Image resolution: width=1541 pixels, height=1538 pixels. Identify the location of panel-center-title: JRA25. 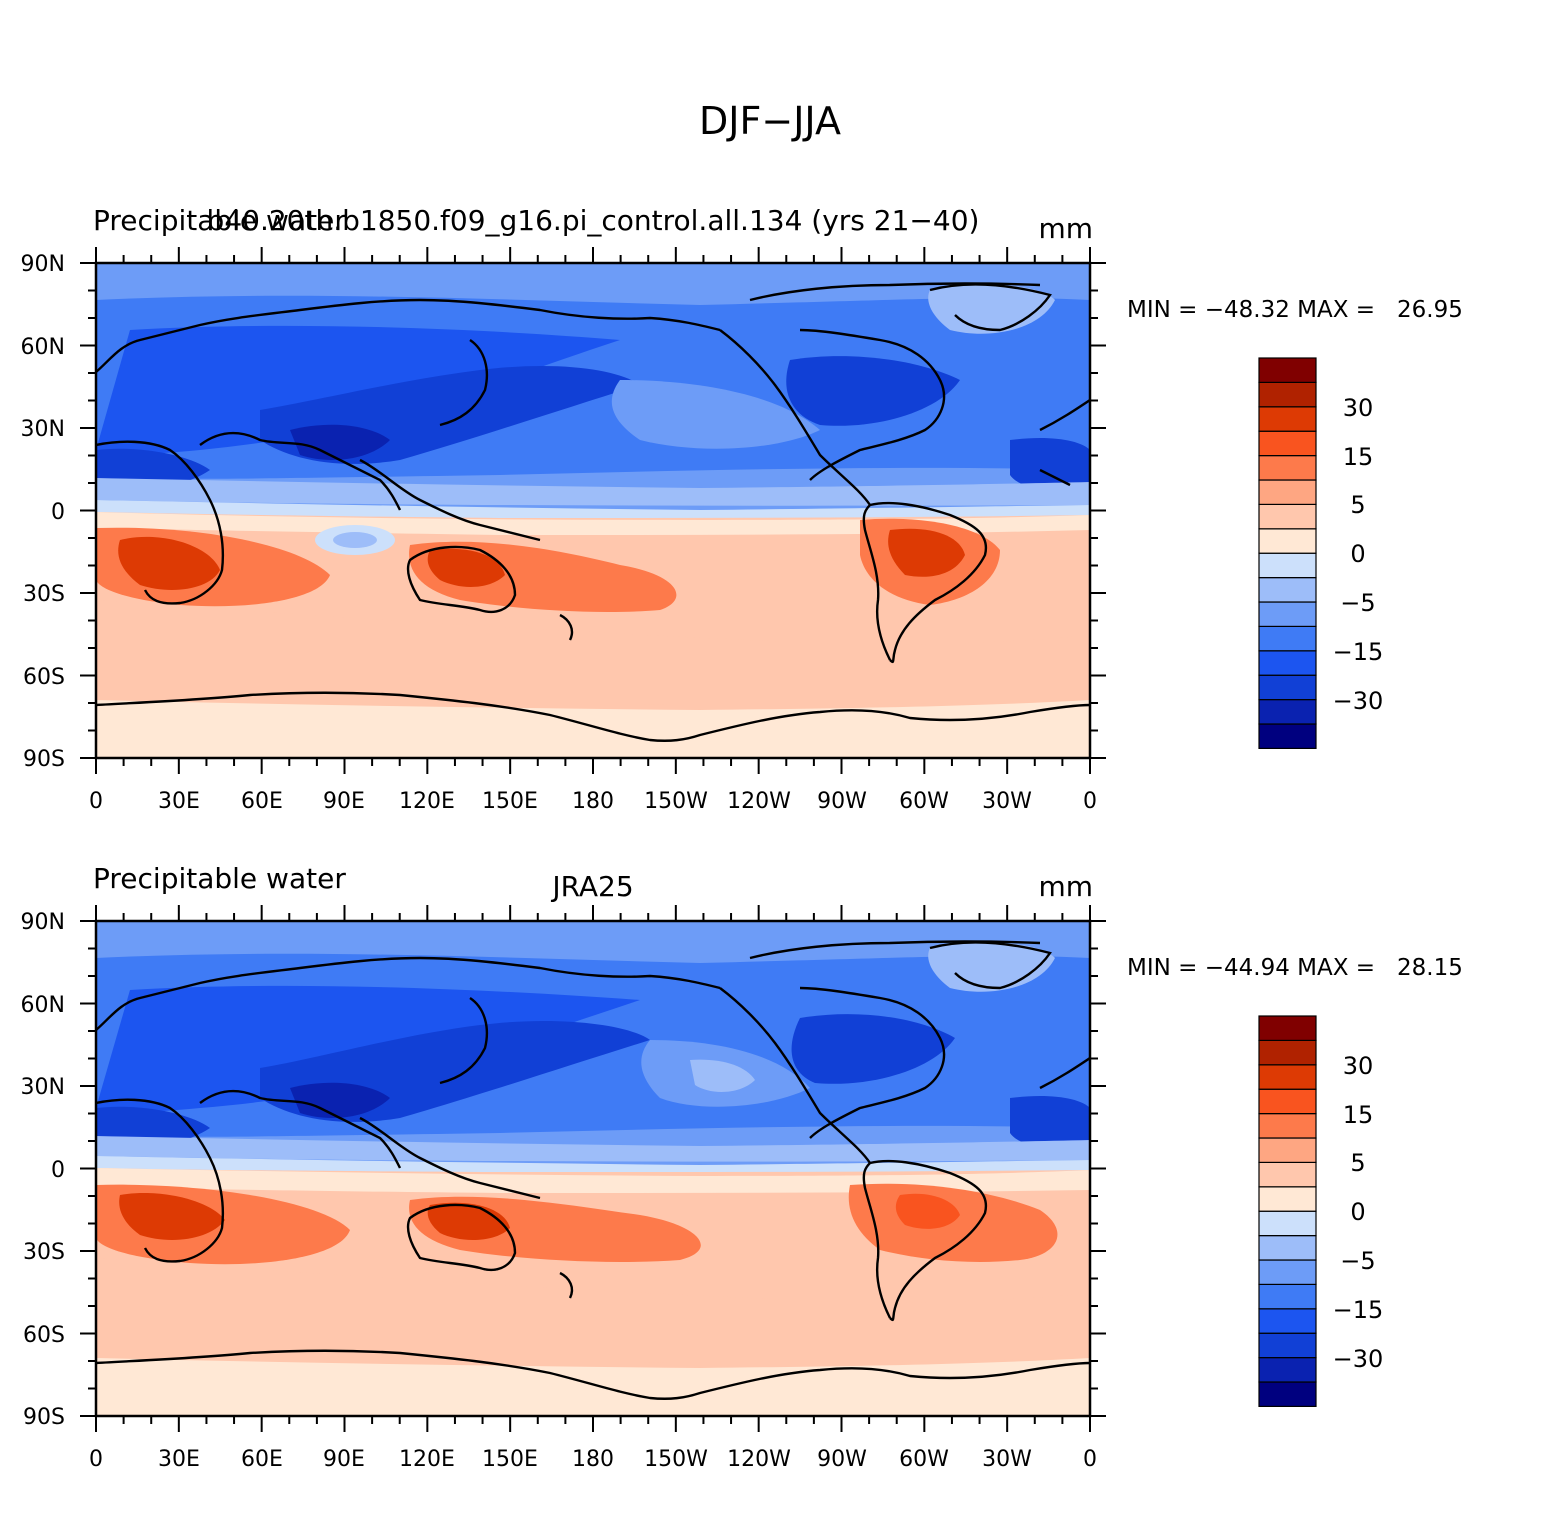
(591, 886).